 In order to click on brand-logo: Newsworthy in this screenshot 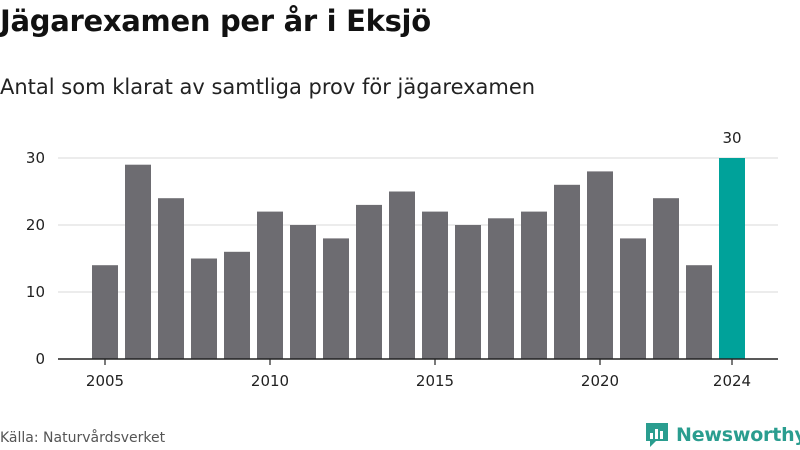, I will do `click(722, 435)`.